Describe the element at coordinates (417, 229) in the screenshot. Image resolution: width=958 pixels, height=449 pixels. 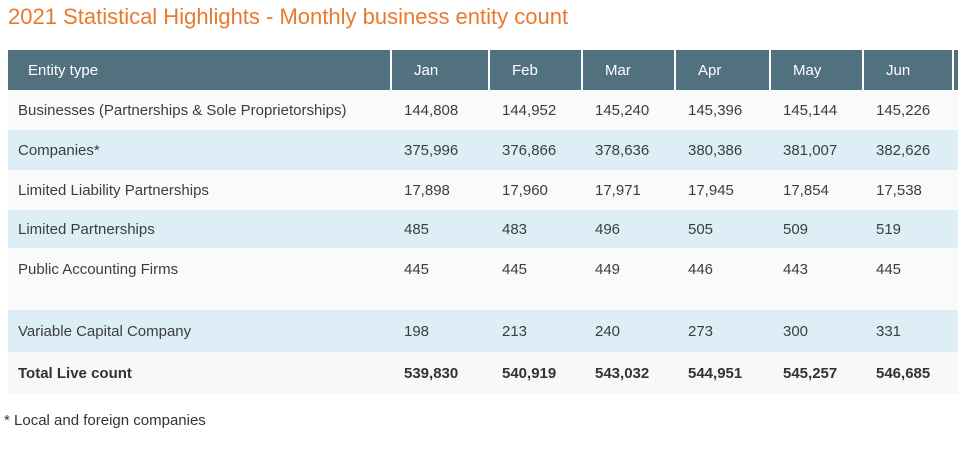
I see `value-cell: 485` at that location.